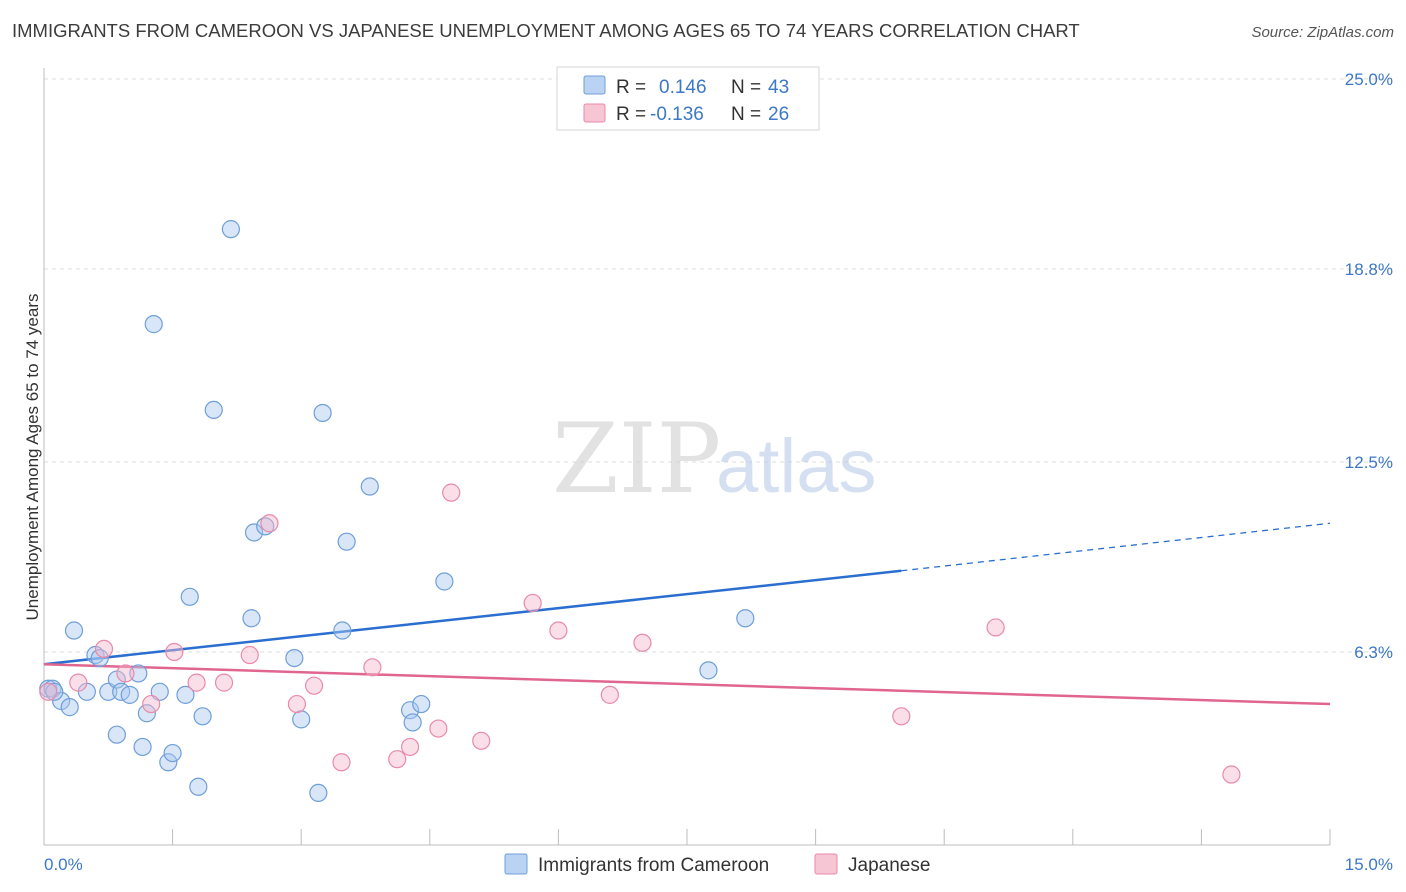 This screenshot has height=892, width=1406. I want to click on series-legend: Immigrants from Cameroon Japanese, so click(717, 864).